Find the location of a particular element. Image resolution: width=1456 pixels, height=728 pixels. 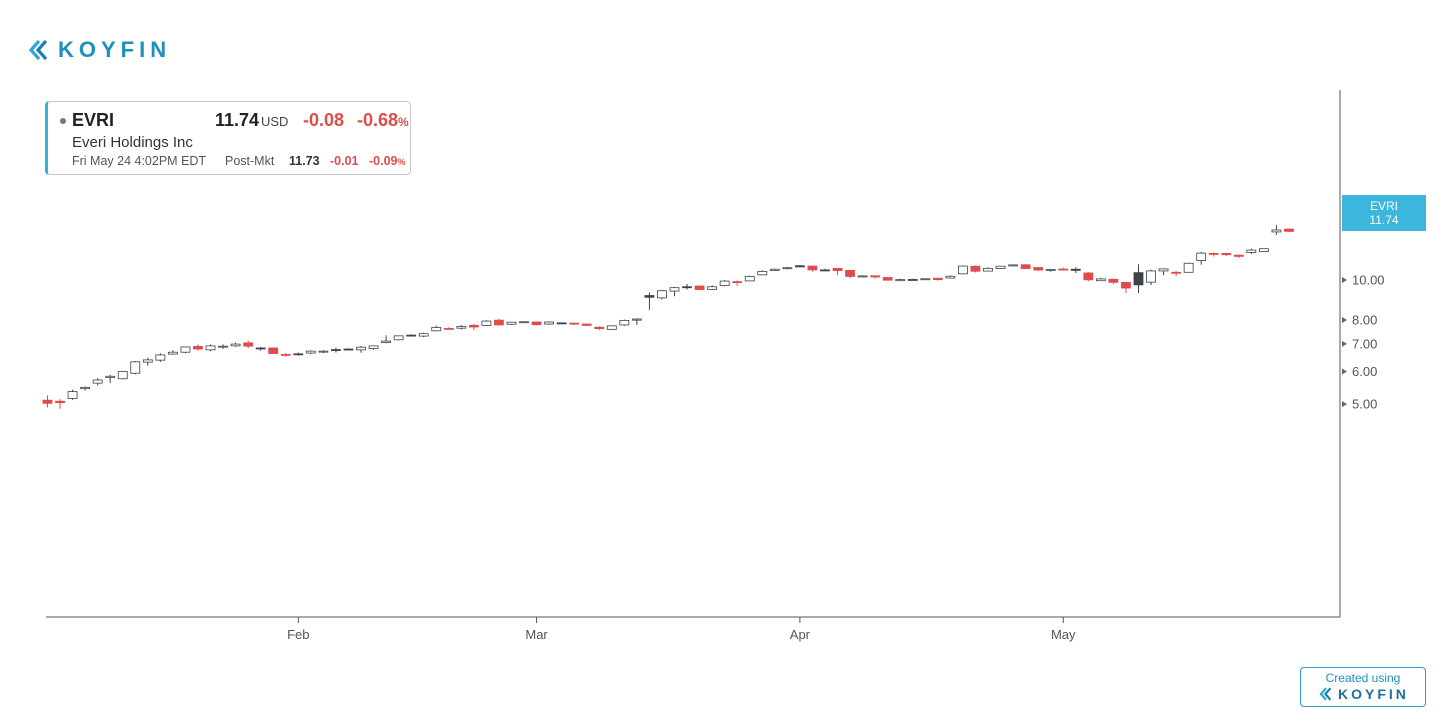

created-using-koyfin-badge: Created using KOYFIN is located at coordinates (1363, 687).